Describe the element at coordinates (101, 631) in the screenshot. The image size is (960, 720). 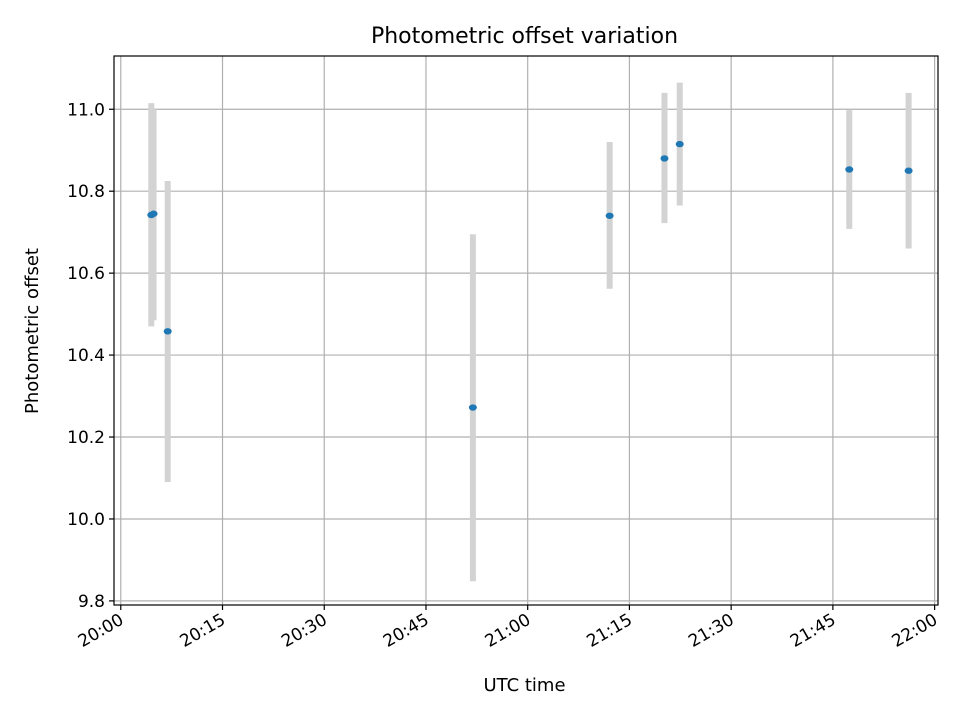
I see `x-tick-label: 20:00` at that location.